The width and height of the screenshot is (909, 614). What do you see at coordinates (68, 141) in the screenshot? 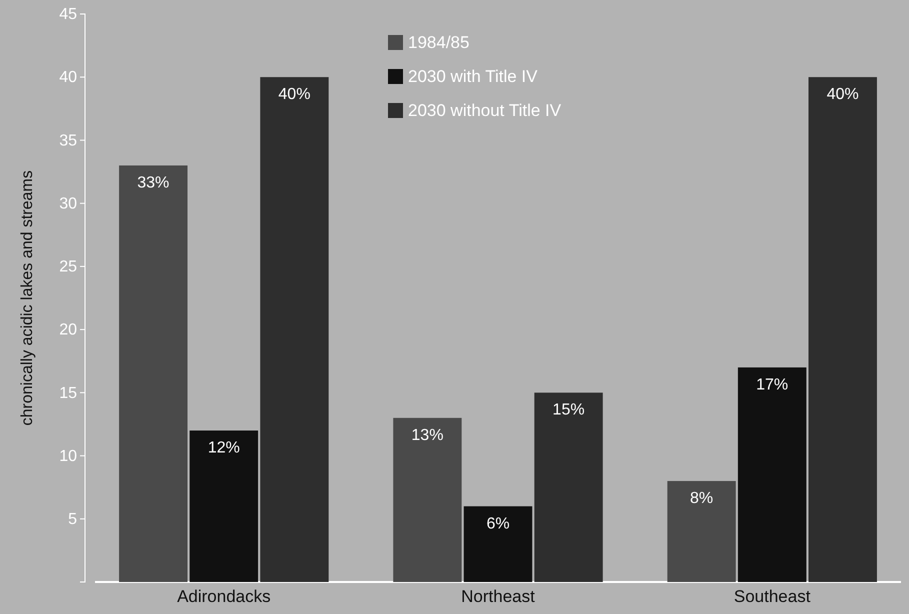
I see `y-tick-label: 35` at bounding box center [68, 141].